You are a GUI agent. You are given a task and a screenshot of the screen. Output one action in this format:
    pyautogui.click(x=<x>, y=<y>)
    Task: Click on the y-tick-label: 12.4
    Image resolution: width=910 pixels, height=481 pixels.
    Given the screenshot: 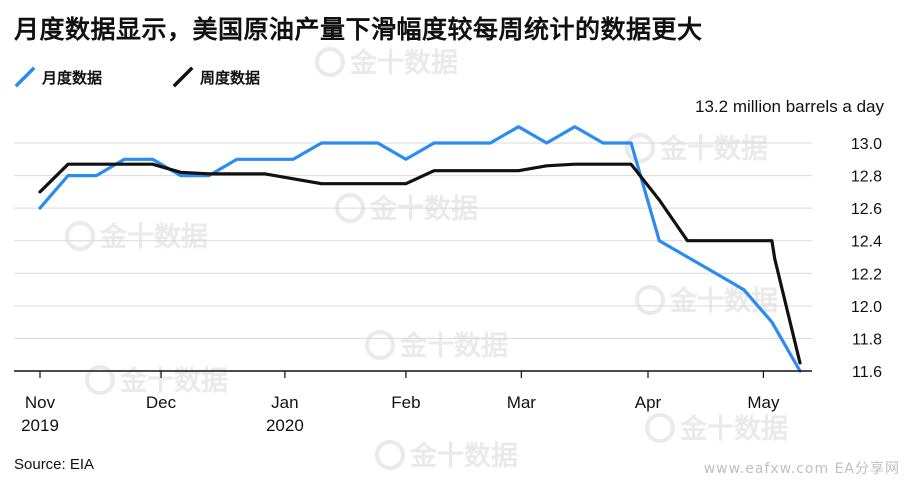 What is the action you would take?
    pyautogui.click(x=866, y=242)
    